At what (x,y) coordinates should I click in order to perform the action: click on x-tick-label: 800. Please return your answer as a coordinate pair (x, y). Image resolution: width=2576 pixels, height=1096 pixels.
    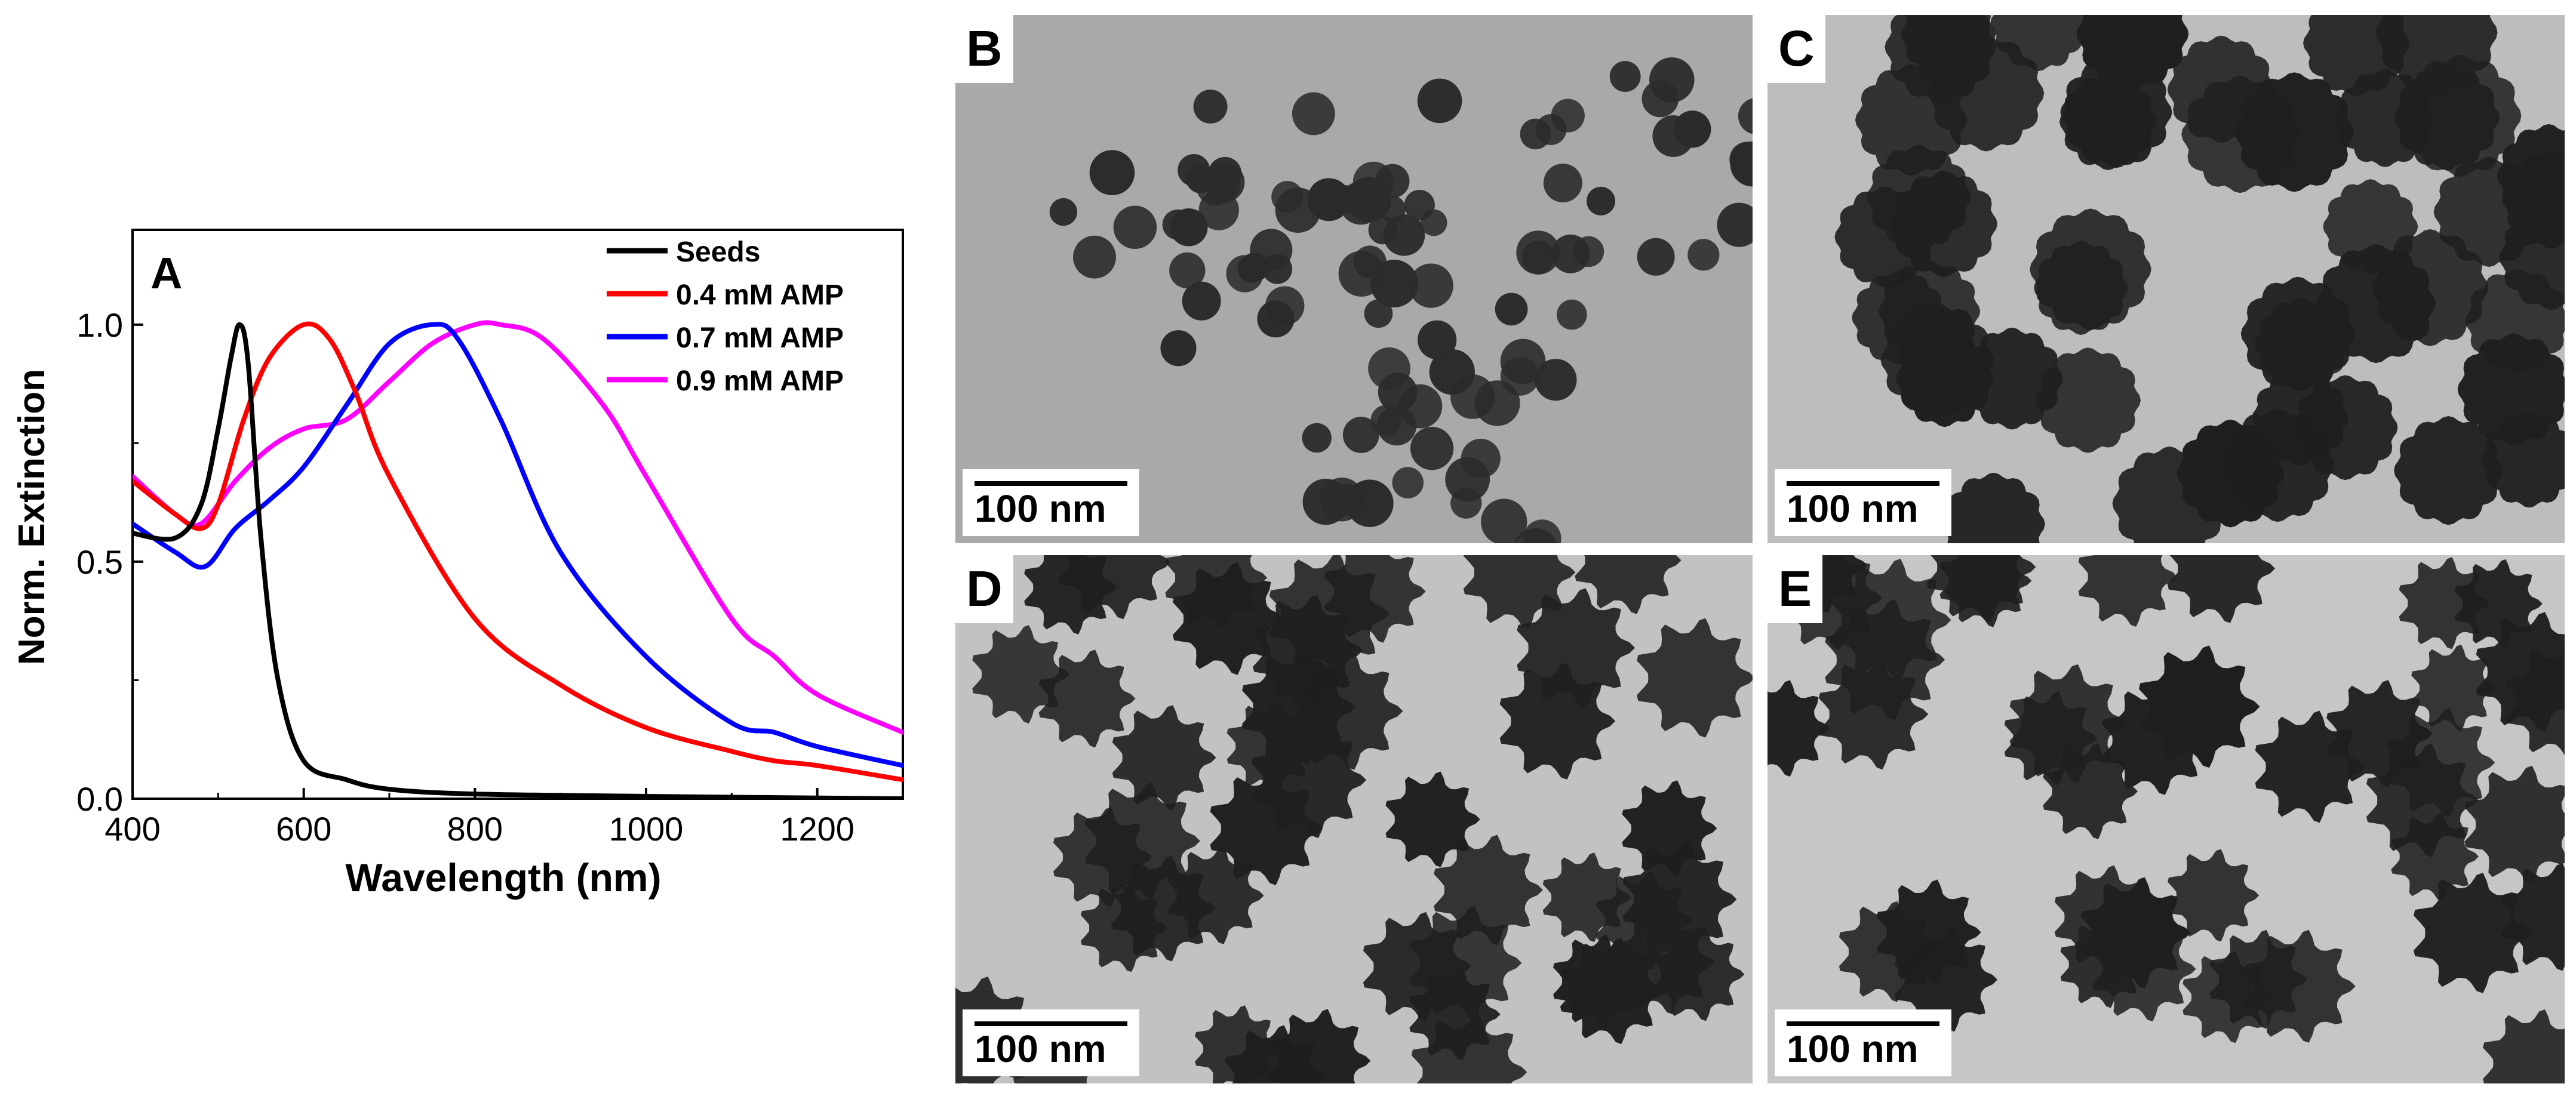
    Looking at the image, I should click on (475, 829).